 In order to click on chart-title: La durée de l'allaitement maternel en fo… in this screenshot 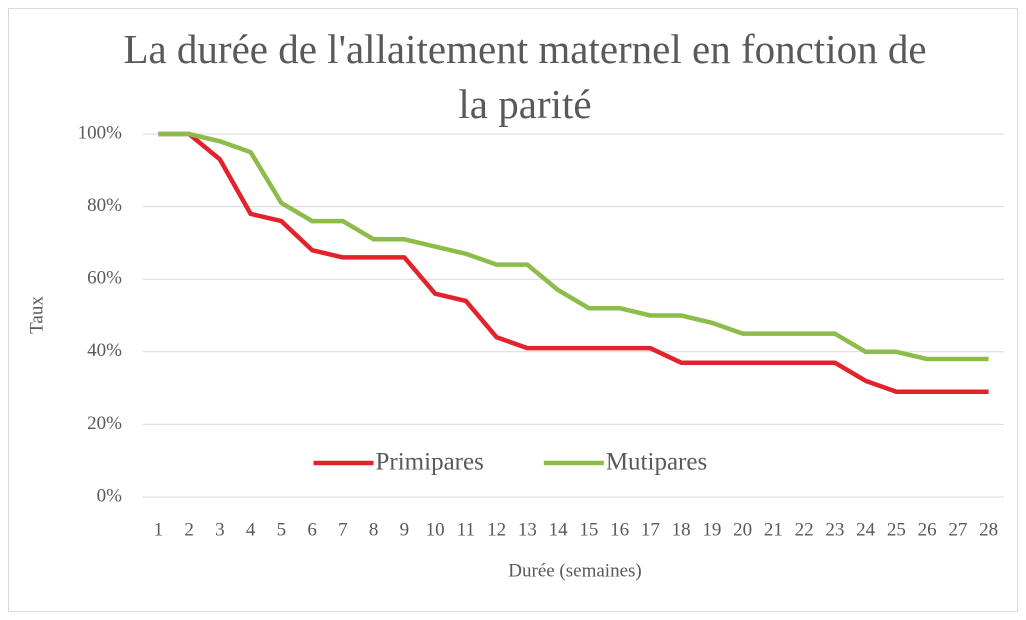, I will do `click(525, 76)`.